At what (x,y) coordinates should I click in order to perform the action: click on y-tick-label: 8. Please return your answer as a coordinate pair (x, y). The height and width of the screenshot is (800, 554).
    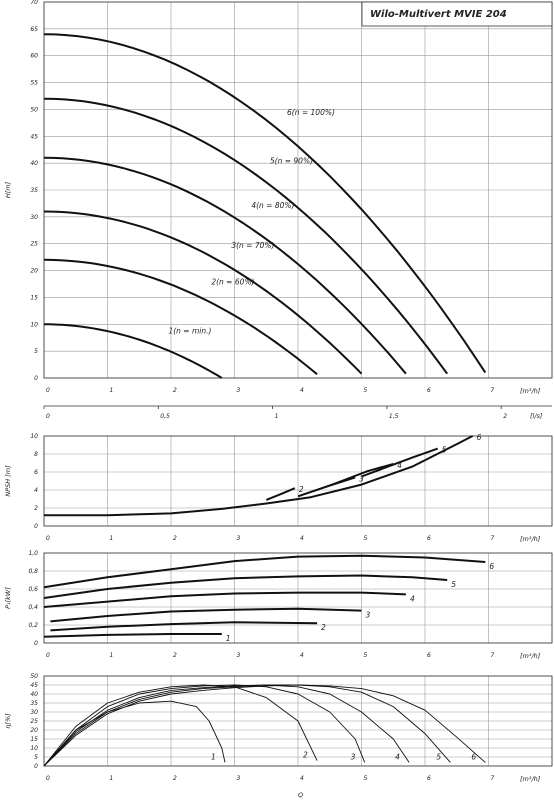
    Looking at the image, I should click on (36, 454).